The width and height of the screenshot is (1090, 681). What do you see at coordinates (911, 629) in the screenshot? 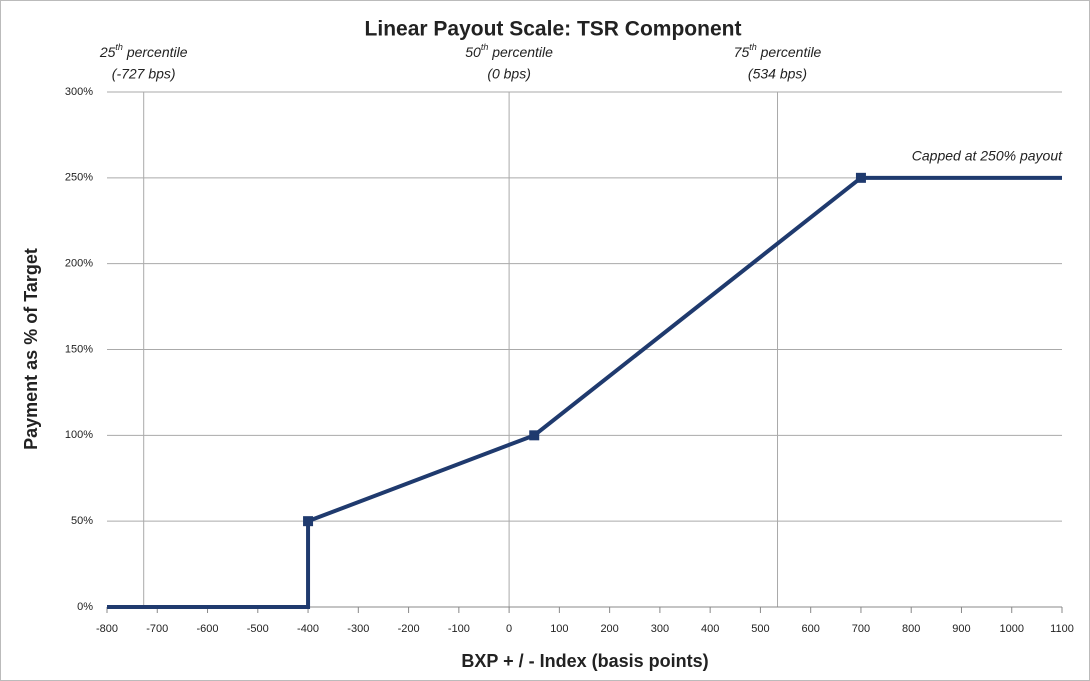
I see `x-tick-label: 800` at bounding box center [911, 629].